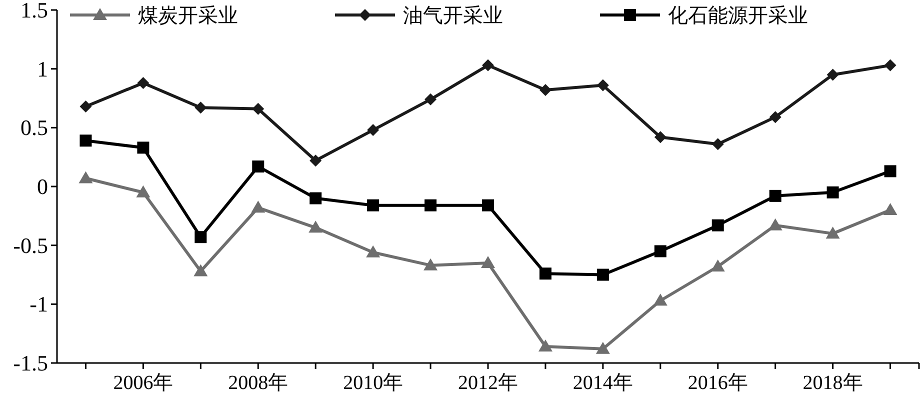  What do you see at coordinates (738, 15) in the screenshot?
I see `legend-label: 化石能源开采业` at bounding box center [738, 15].